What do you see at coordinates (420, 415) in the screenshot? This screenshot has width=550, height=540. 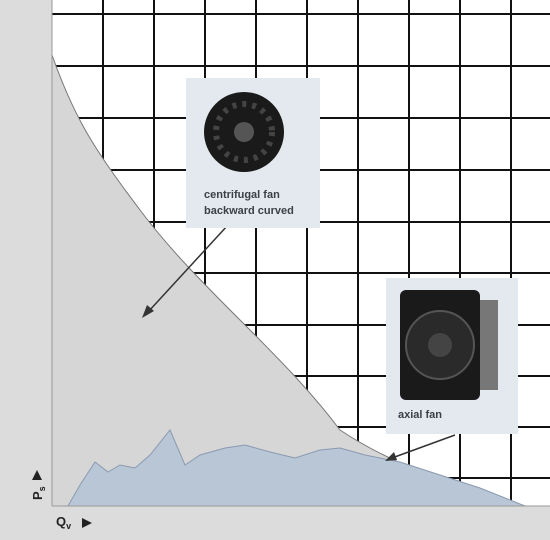 I see `callout-text: axial fan` at bounding box center [420, 415].